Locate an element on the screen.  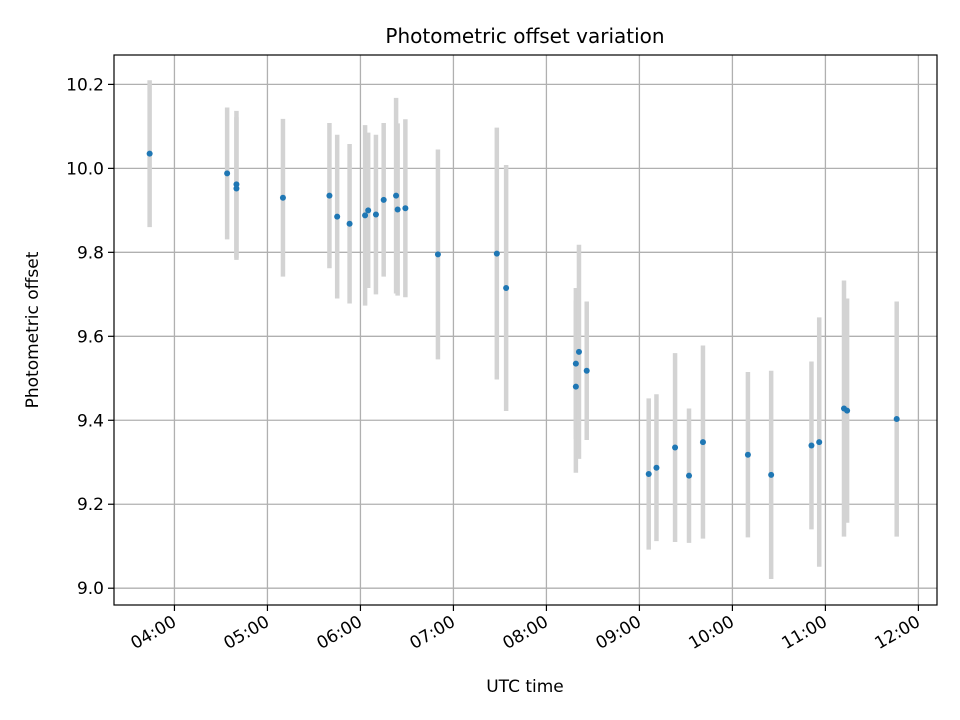
y-tick-label: 9.8 is located at coordinates (90, 253).